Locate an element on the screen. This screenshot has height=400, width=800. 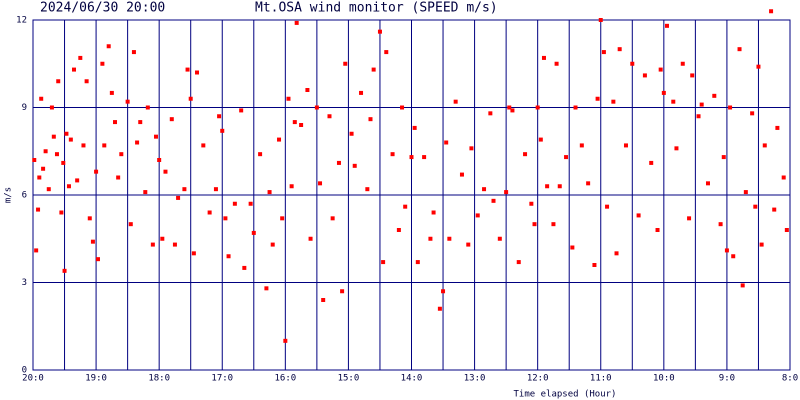
chart-title: Mt.OSA wind monitor (SPEED m/s) is located at coordinates (376, 8).